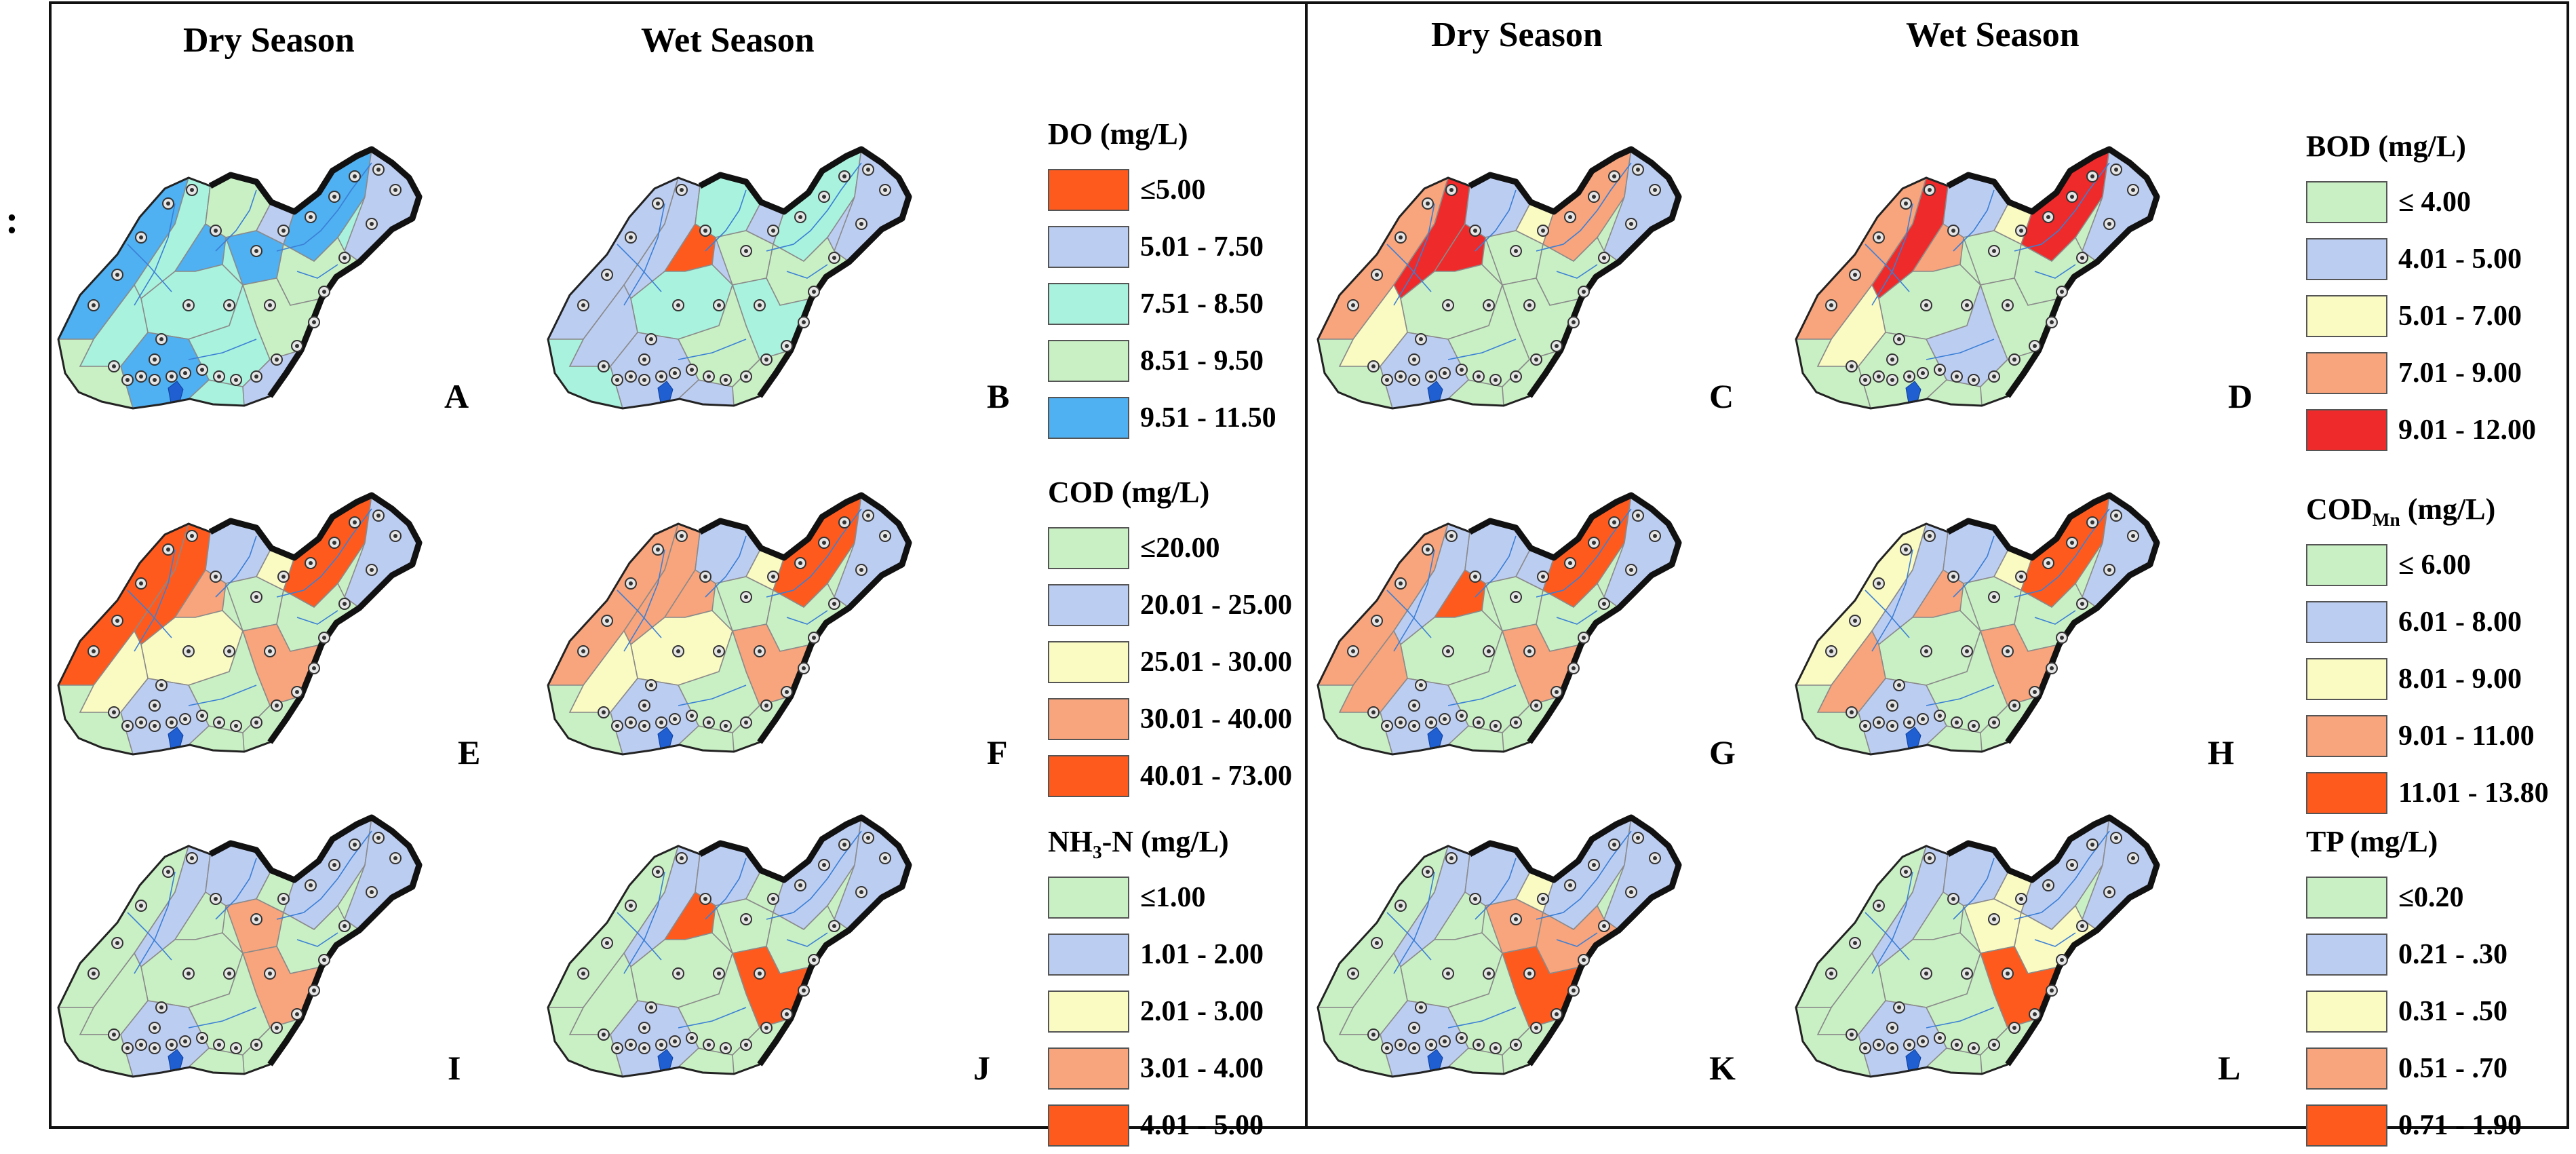 Image resolution: width=2576 pixels, height=1154 pixels. I want to click on map-panel-h, so click(1977, 624).